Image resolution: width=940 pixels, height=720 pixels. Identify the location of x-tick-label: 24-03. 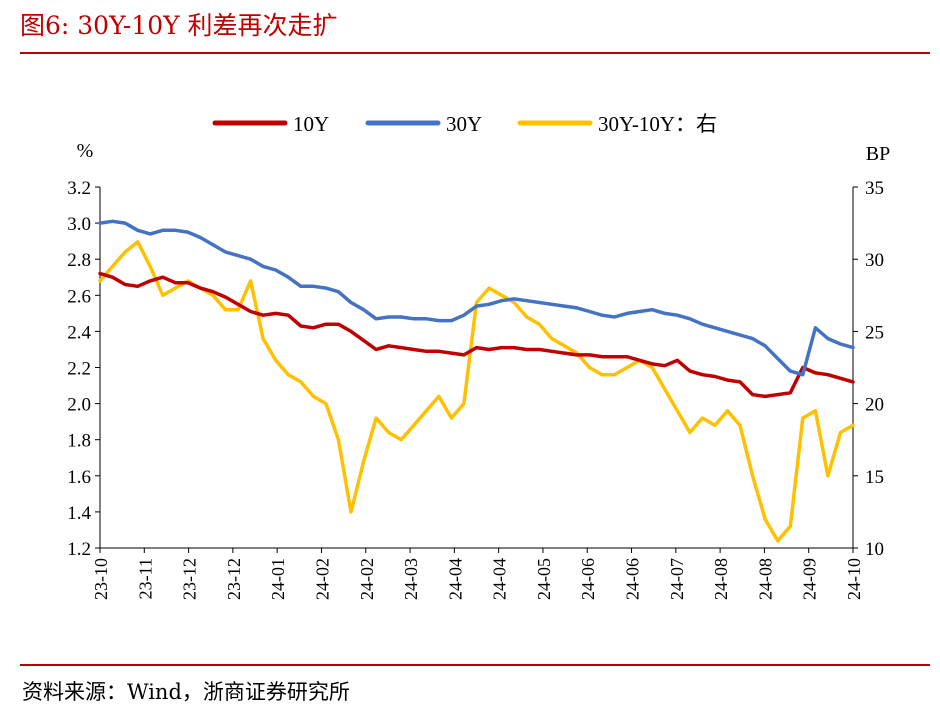
(411, 579).